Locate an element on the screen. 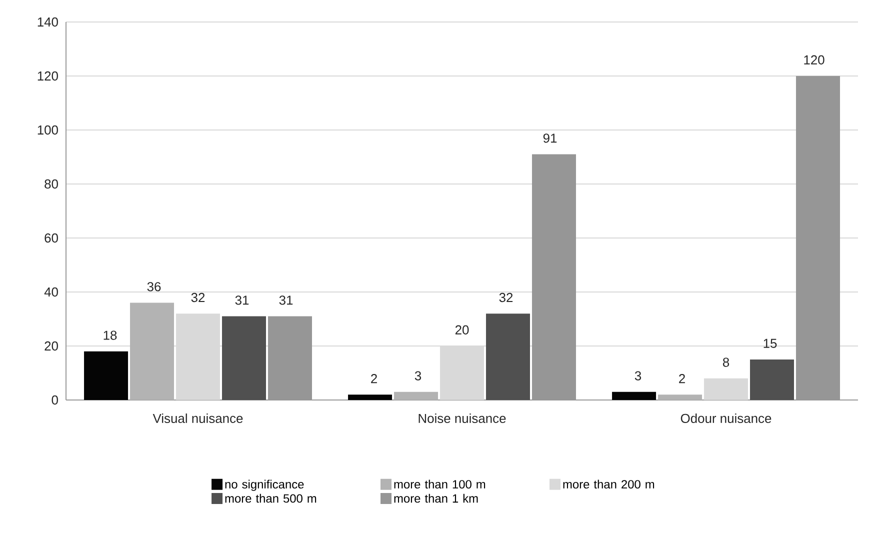  y-tick-label: 20 is located at coordinates (51, 346).